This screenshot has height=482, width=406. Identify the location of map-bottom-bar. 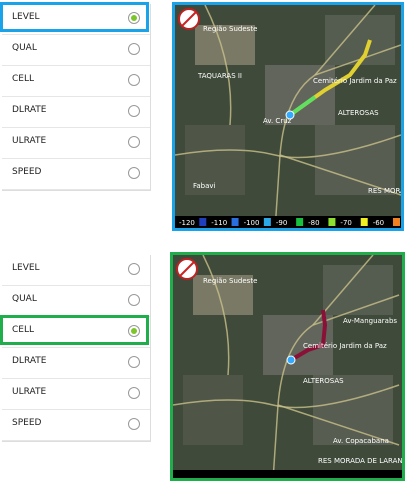
(287, 474).